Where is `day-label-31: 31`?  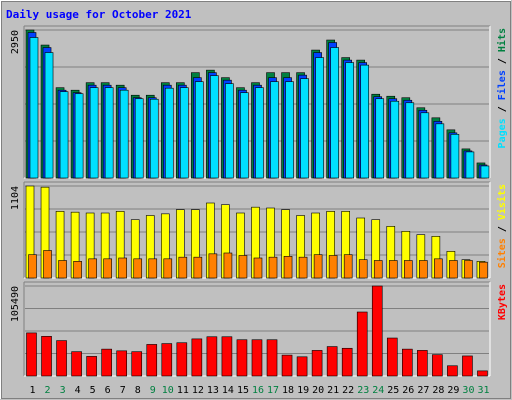 day-label-31: 31 is located at coordinates (483, 390).